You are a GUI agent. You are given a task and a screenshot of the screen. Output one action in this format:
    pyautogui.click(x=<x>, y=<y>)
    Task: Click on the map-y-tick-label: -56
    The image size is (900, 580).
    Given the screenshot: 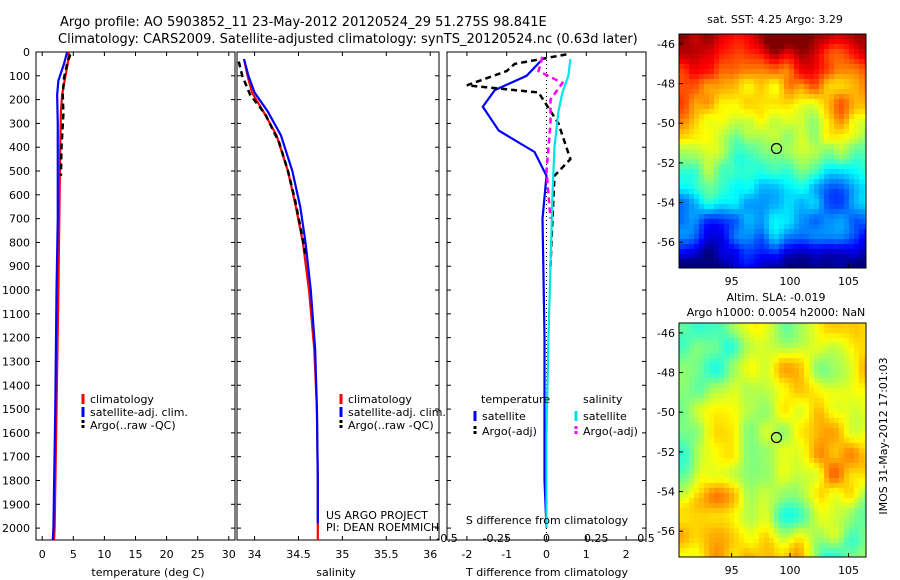 What is the action you would take?
    pyautogui.click(x=666, y=242)
    